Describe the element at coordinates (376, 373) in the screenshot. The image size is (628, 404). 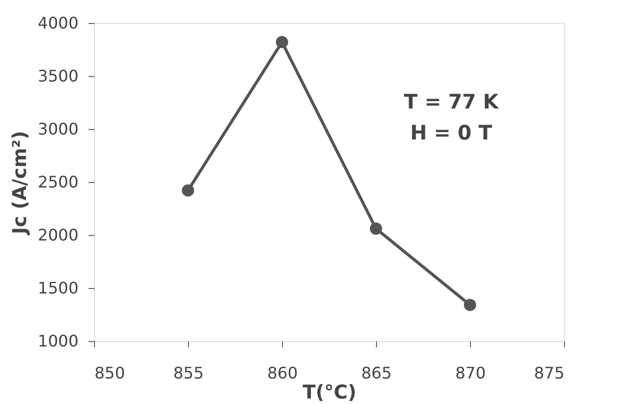
I see `x-tick-label: 865` at that location.